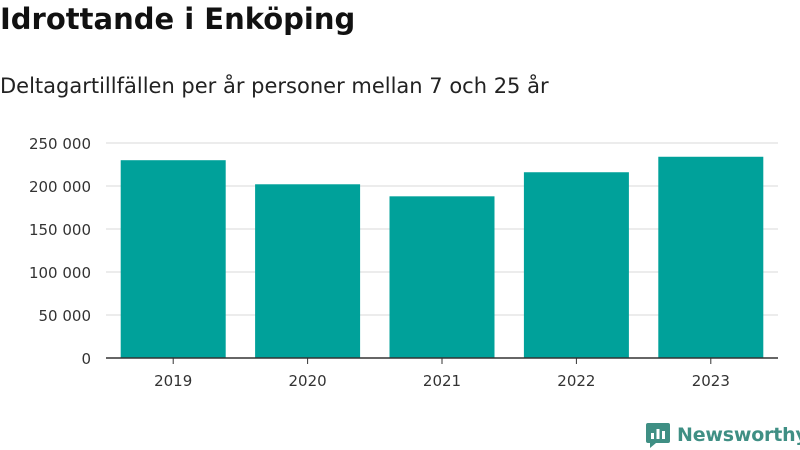 This screenshot has height=450, width=800. What do you see at coordinates (60, 230) in the screenshot?
I see `y-tick-label: 150 000` at bounding box center [60, 230].